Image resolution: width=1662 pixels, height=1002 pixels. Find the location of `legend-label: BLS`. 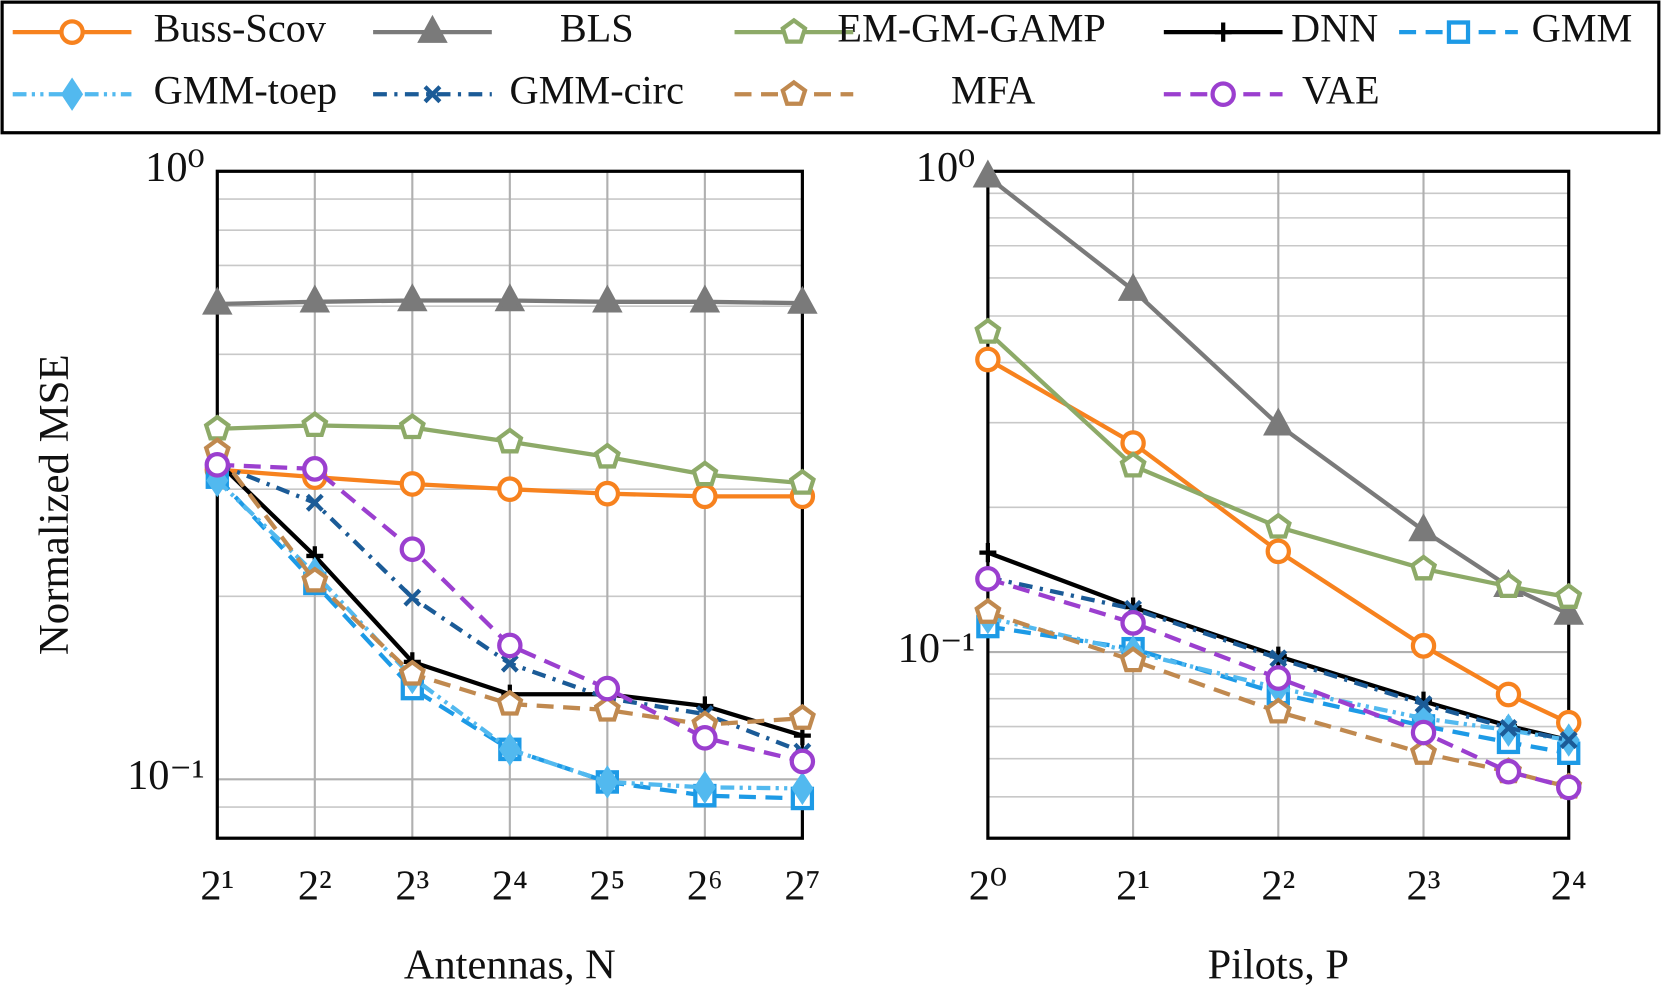

legend-label: BLS is located at coordinates (597, 27).